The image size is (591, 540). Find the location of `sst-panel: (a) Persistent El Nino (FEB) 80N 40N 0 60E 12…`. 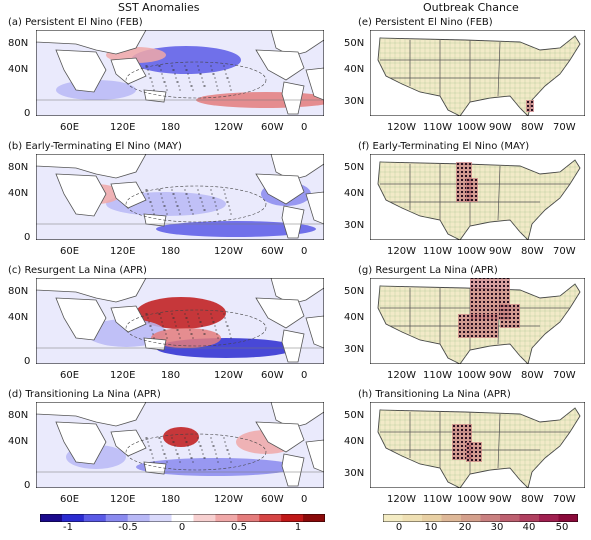

sst-panel: (a) Persistent El Nino (FEB) 80N 40N 0 60E 12… is located at coordinates (165, 77).